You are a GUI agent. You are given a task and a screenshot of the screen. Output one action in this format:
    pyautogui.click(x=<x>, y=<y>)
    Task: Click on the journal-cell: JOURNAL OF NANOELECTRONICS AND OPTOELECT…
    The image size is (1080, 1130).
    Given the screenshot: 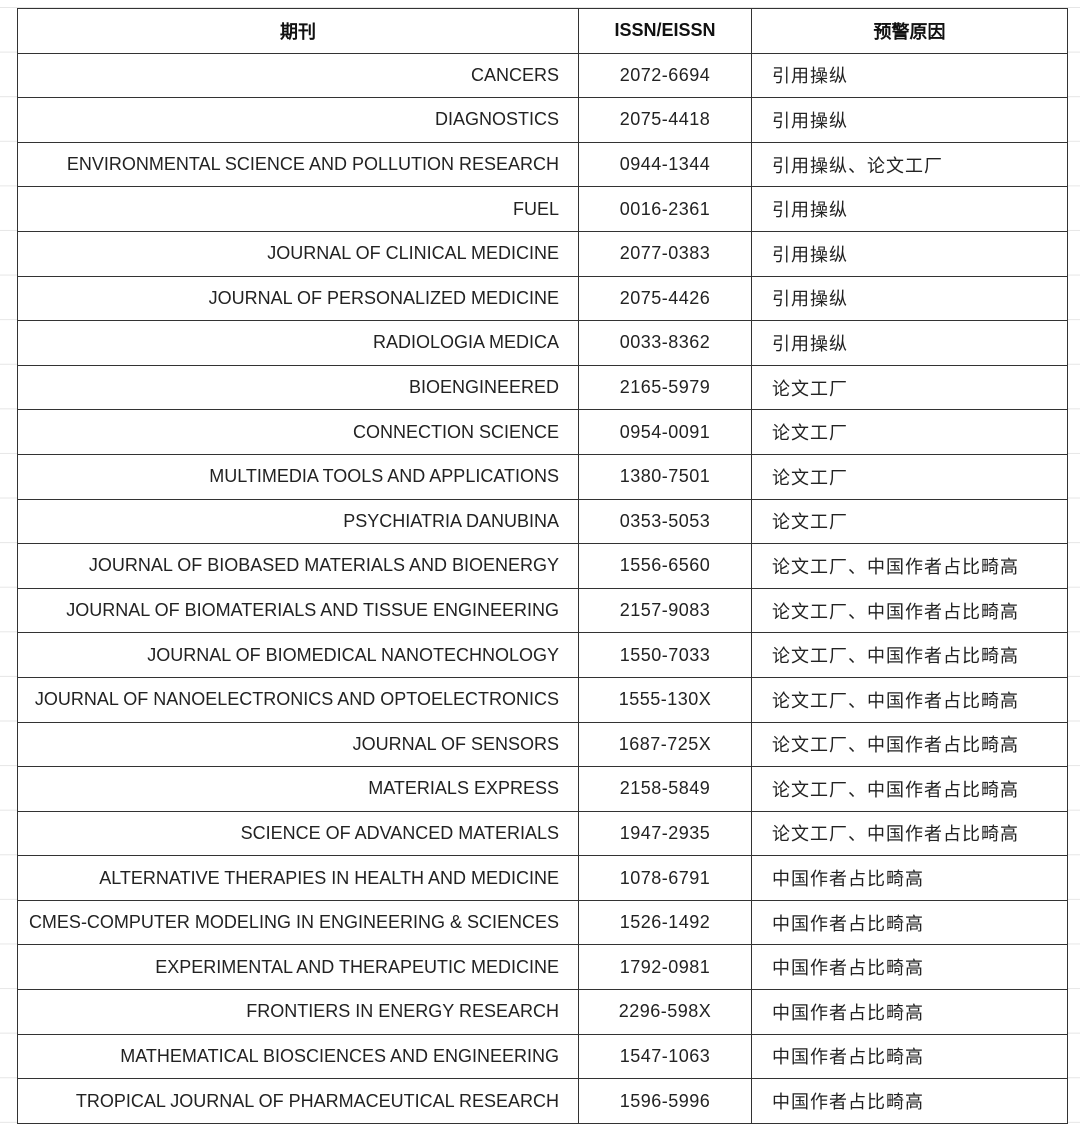 What is the action you would take?
    pyautogui.click(x=298, y=699)
    